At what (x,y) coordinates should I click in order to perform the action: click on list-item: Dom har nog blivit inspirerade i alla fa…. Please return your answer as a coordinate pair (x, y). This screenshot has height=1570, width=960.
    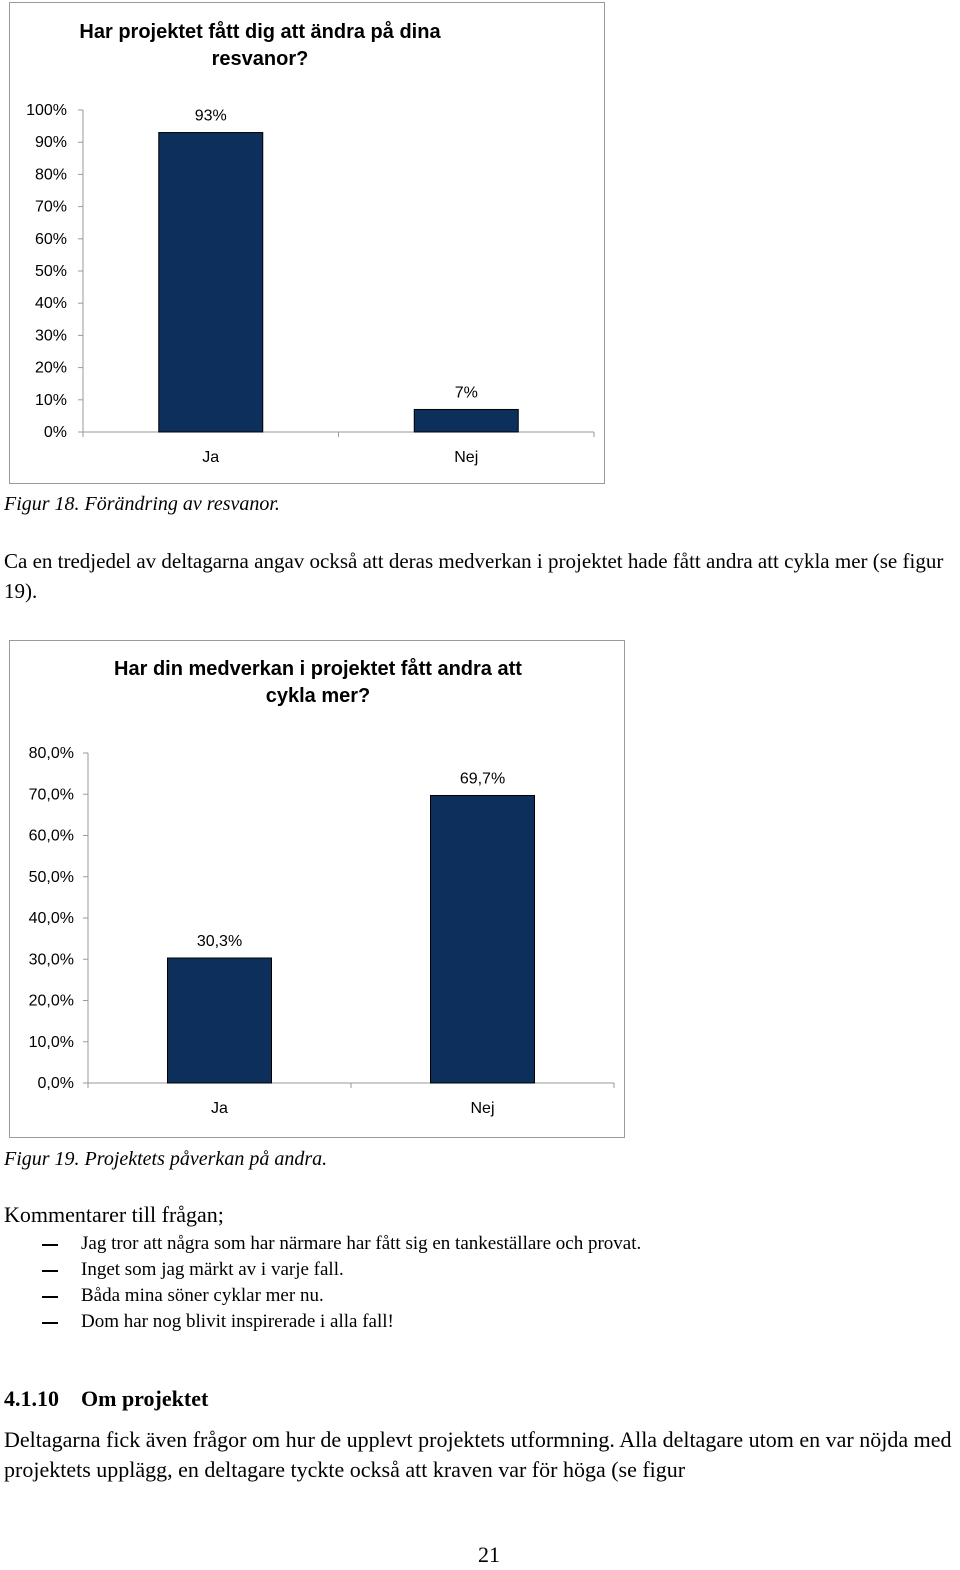
    Looking at the image, I should click on (480, 1323).